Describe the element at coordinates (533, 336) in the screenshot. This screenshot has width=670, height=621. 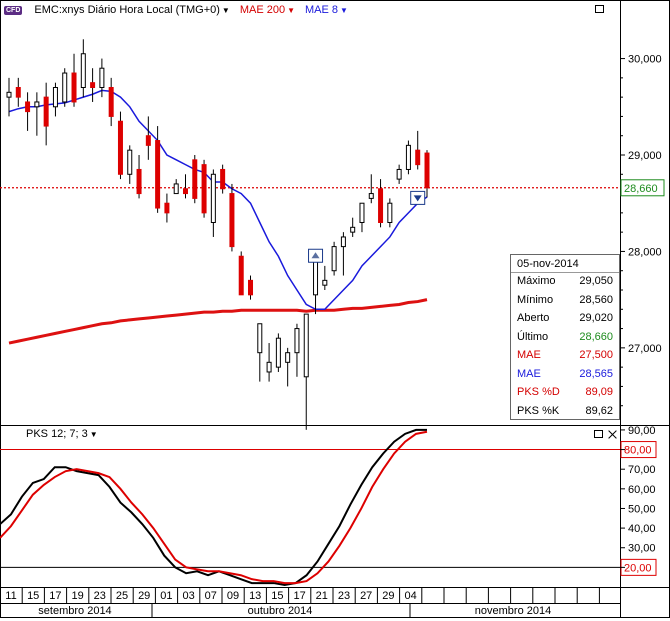
I see `info-row-label: Último` at that location.